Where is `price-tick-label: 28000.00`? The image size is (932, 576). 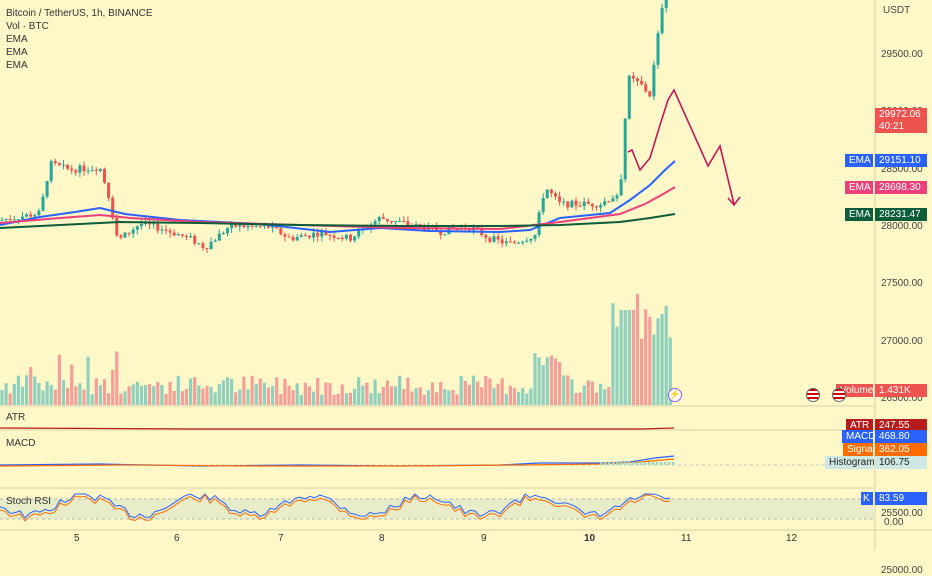
price-tick-label: 28000.00 is located at coordinates (902, 226).